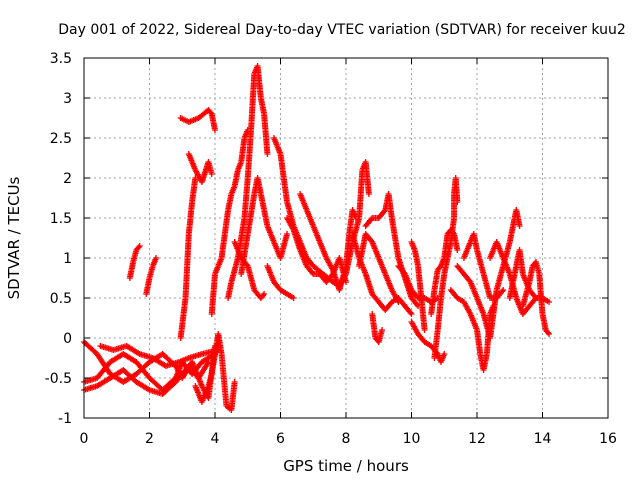 The image size is (640, 480). What do you see at coordinates (67, 339) in the screenshot?
I see `y-tick-label: 0` at bounding box center [67, 339].